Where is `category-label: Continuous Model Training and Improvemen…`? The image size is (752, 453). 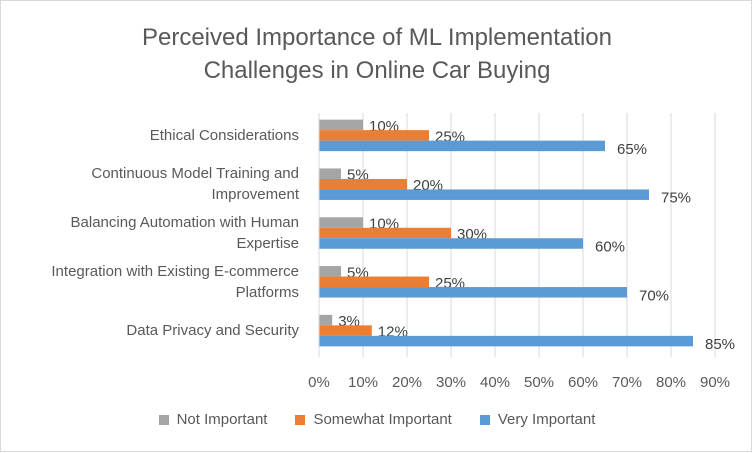
category-label: Continuous Model Training and Improvemen… is located at coordinates (195, 184).